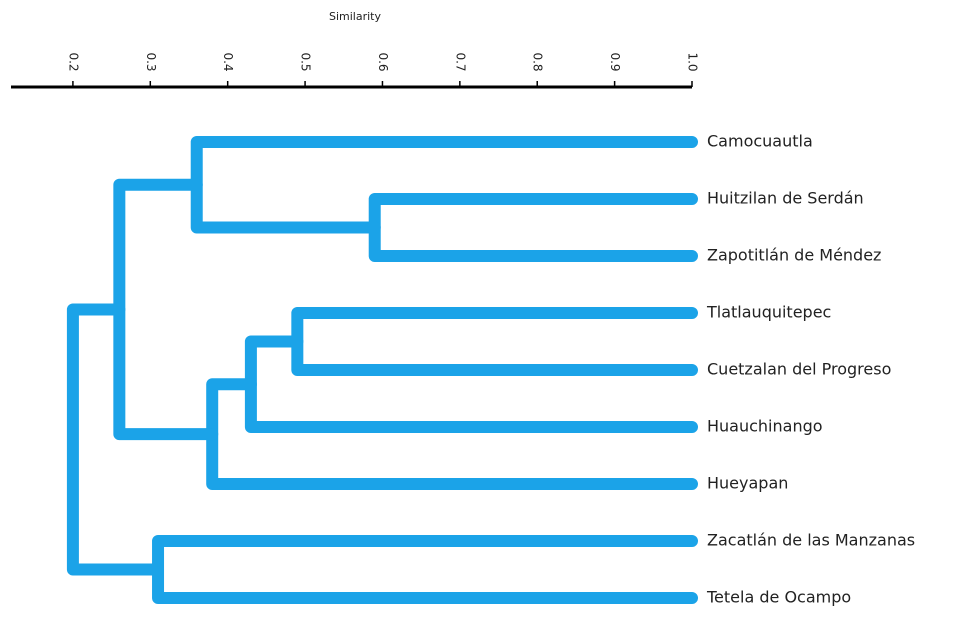 The width and height of the screenshot is (955, 617). Describe the element at coordinates (693, 61) in the screenshot. I see `x-tick-label: 1.0` at that location.